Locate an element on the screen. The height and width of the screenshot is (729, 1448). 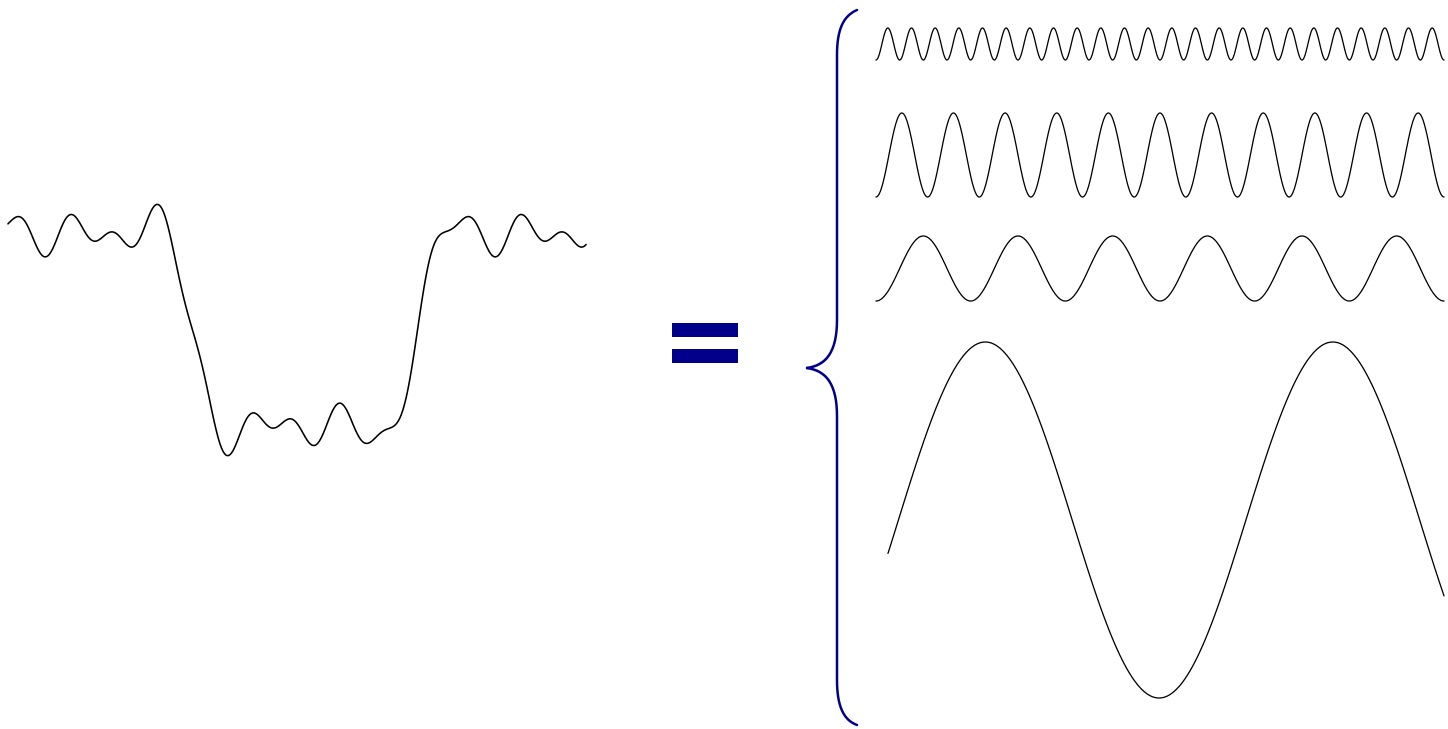
medium-frequency-wave is located at coordinates (1160, 268).